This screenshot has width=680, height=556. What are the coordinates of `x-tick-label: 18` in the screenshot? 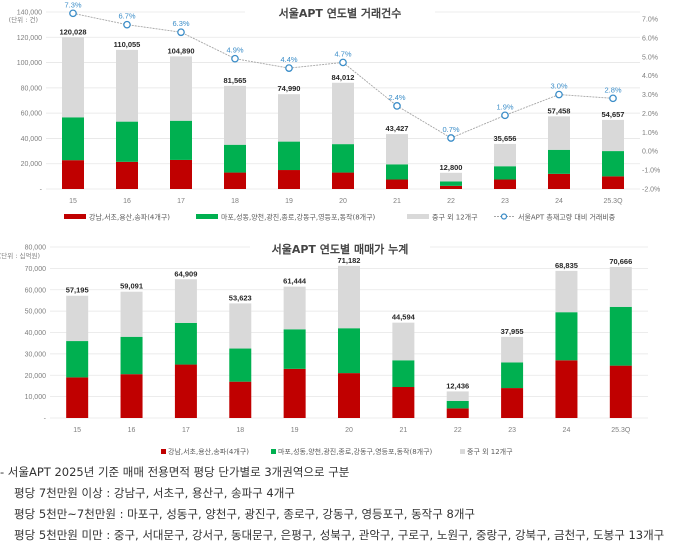 It's located at (240, 430).